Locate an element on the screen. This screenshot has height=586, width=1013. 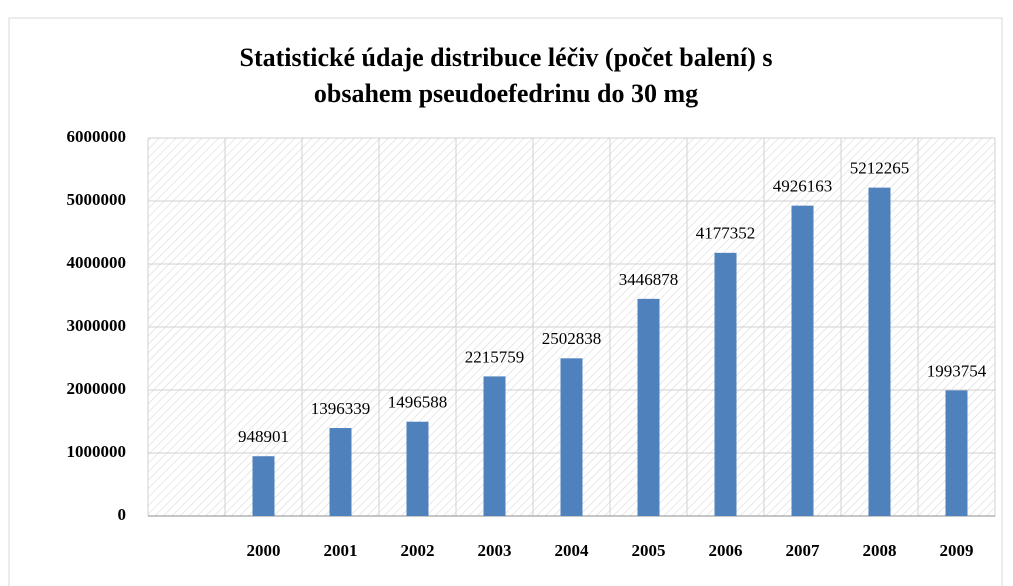
x-tick-label: 2004 is located at coordinates (572, 550).